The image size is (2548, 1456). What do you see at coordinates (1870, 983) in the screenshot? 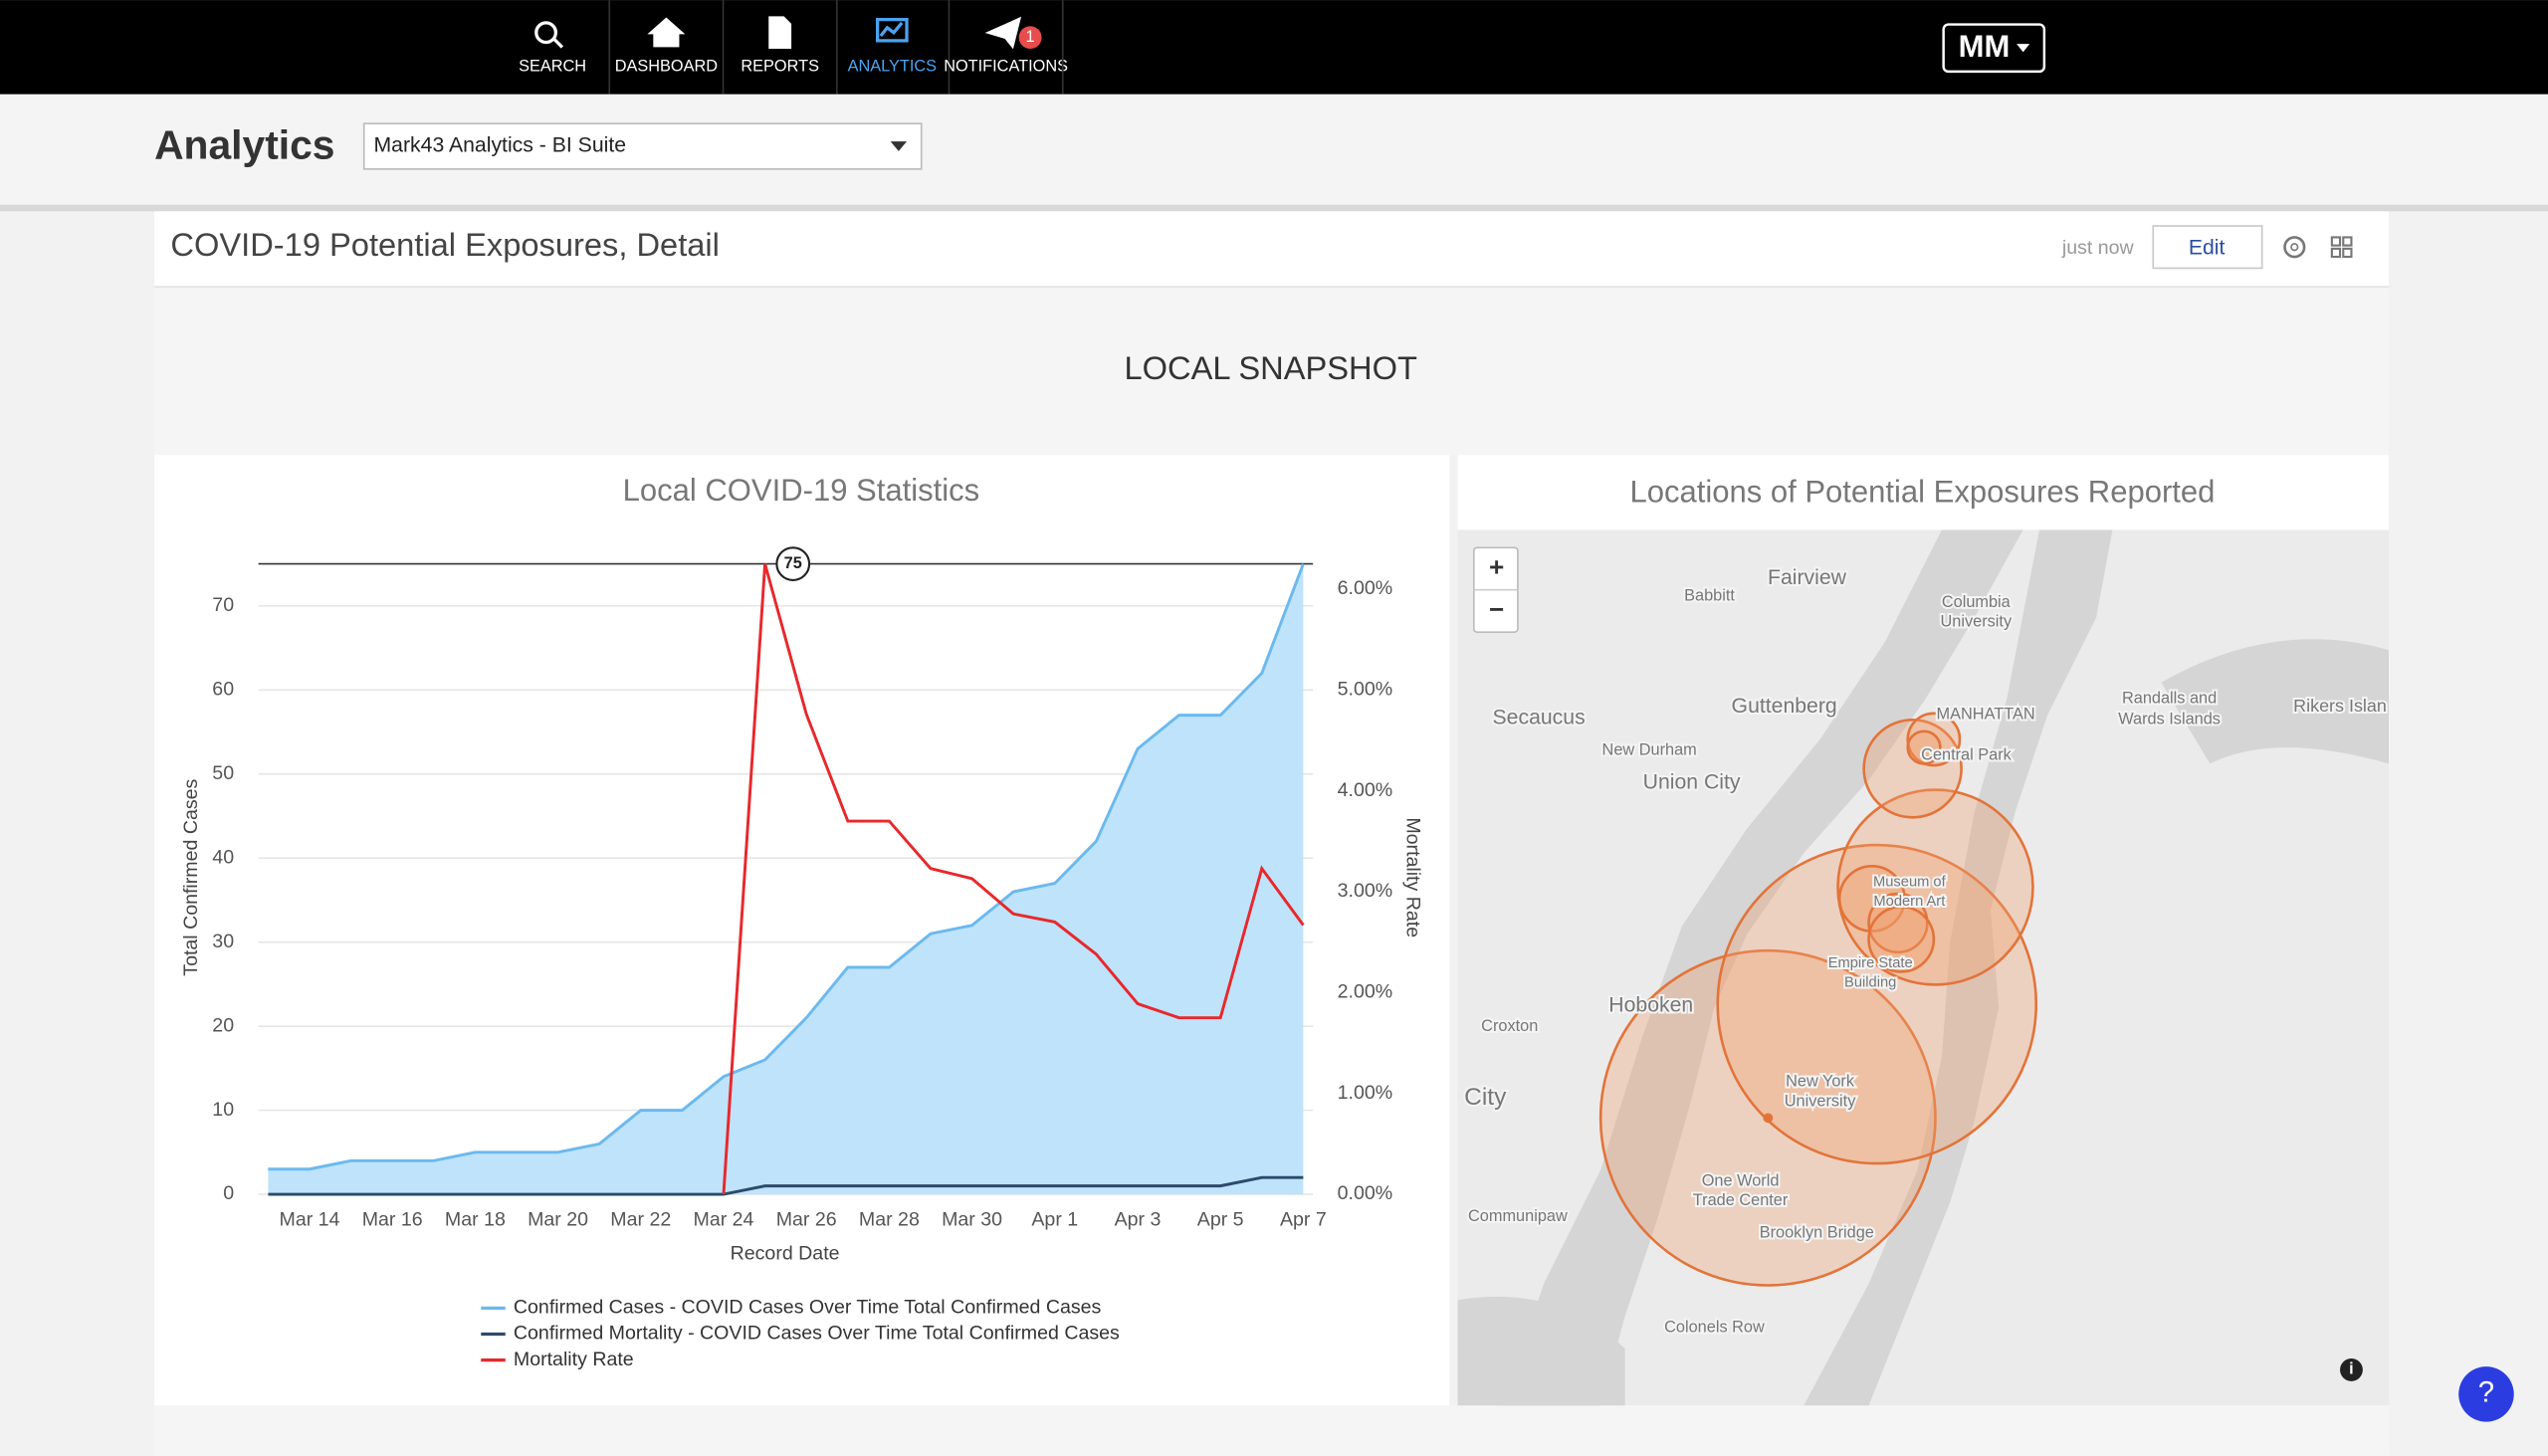
I see `map-label: Building` at bounding box center [1870, 983].